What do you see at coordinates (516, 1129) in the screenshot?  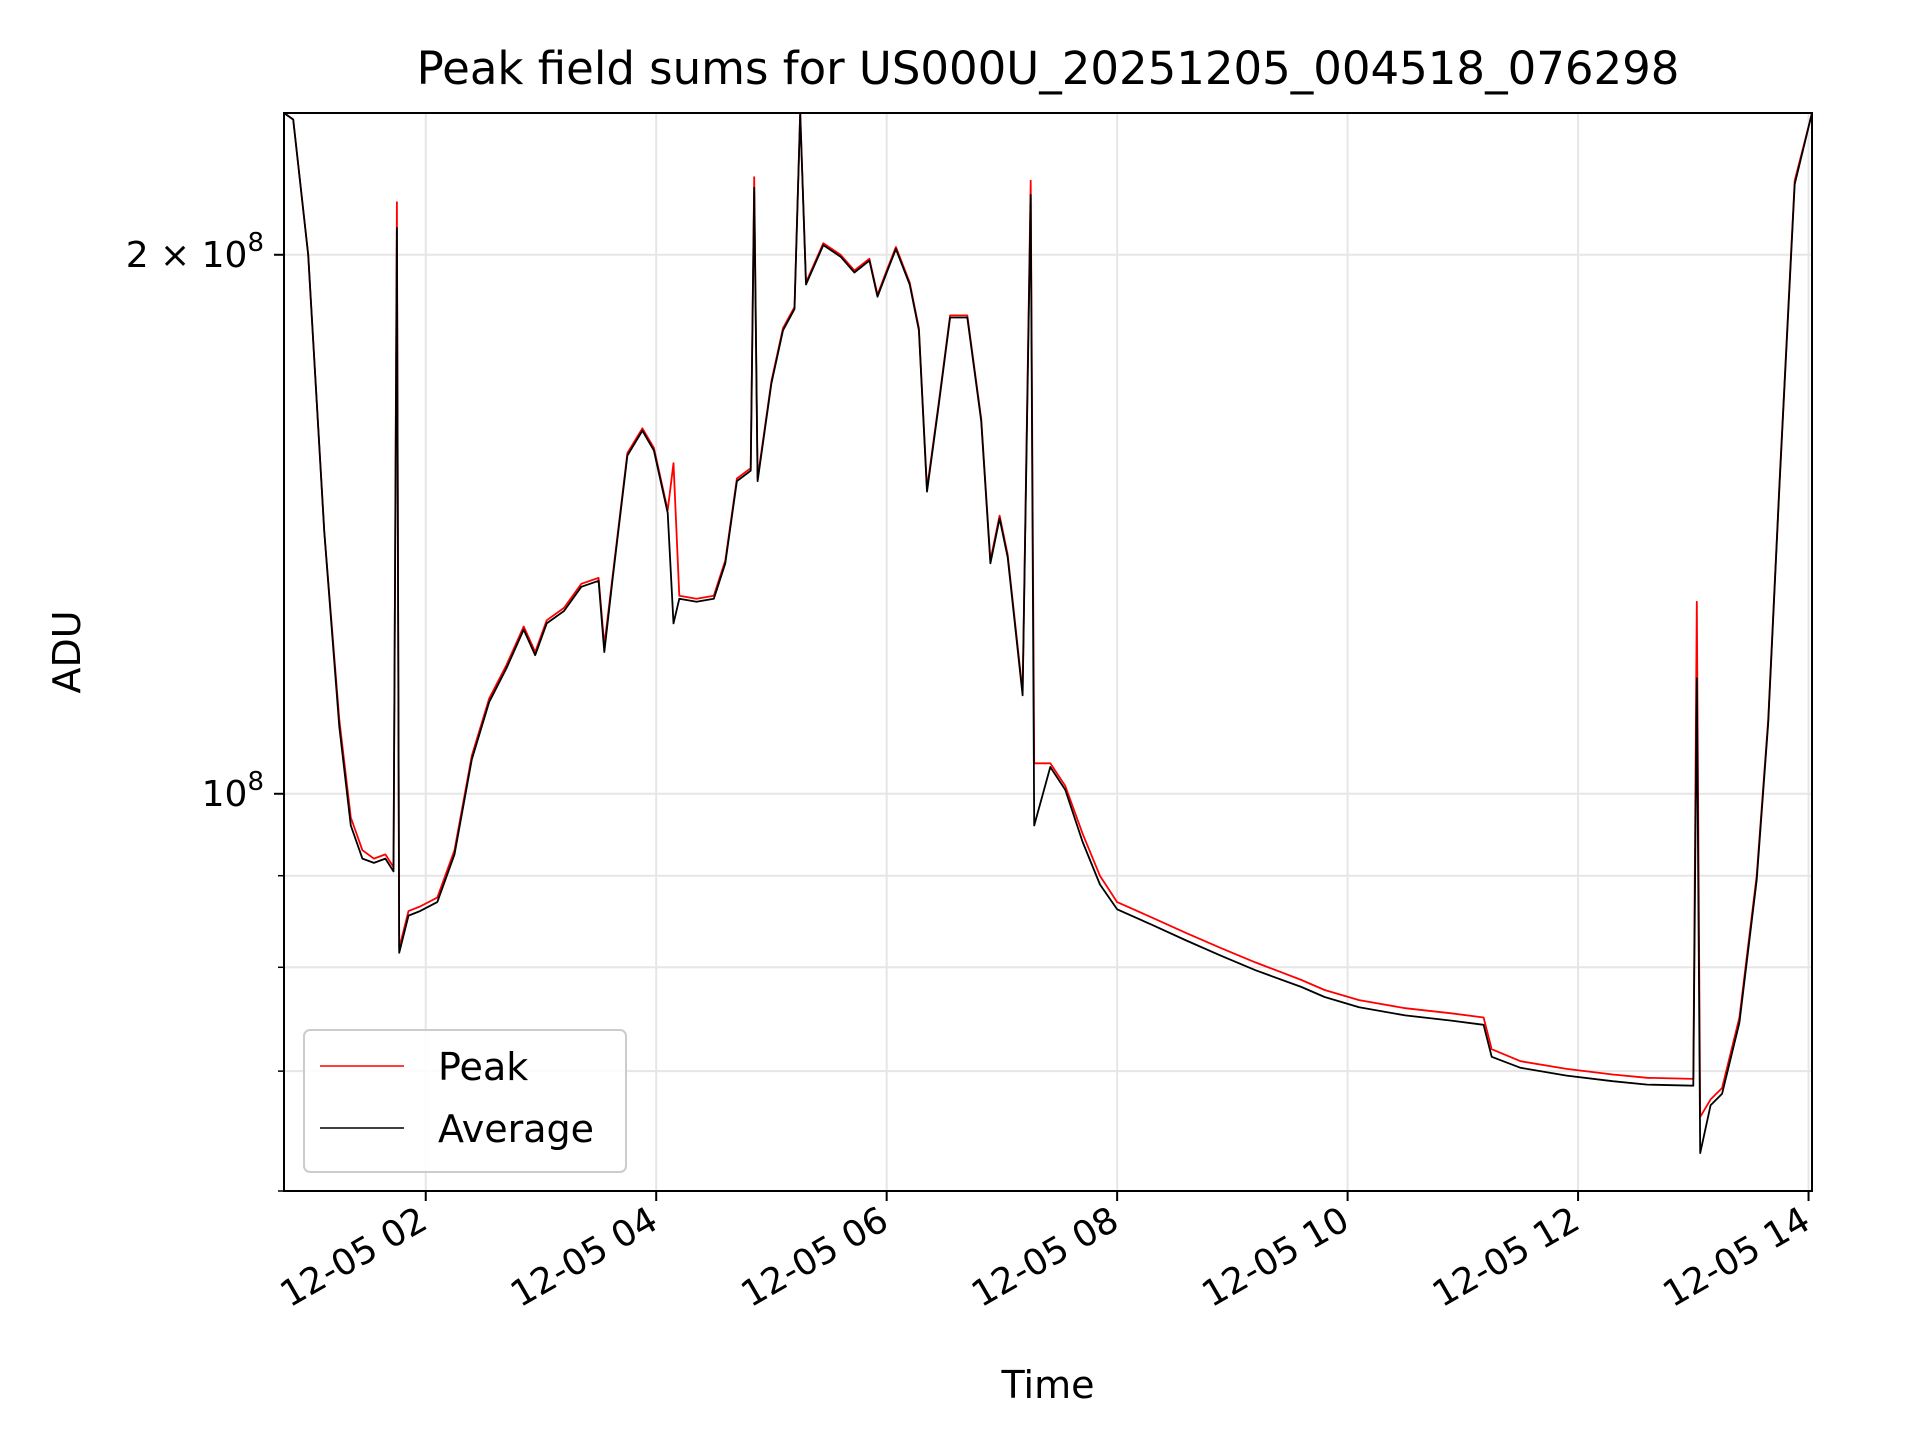 I see `legend-label-average: Average` at bounding box center [516, 1129].